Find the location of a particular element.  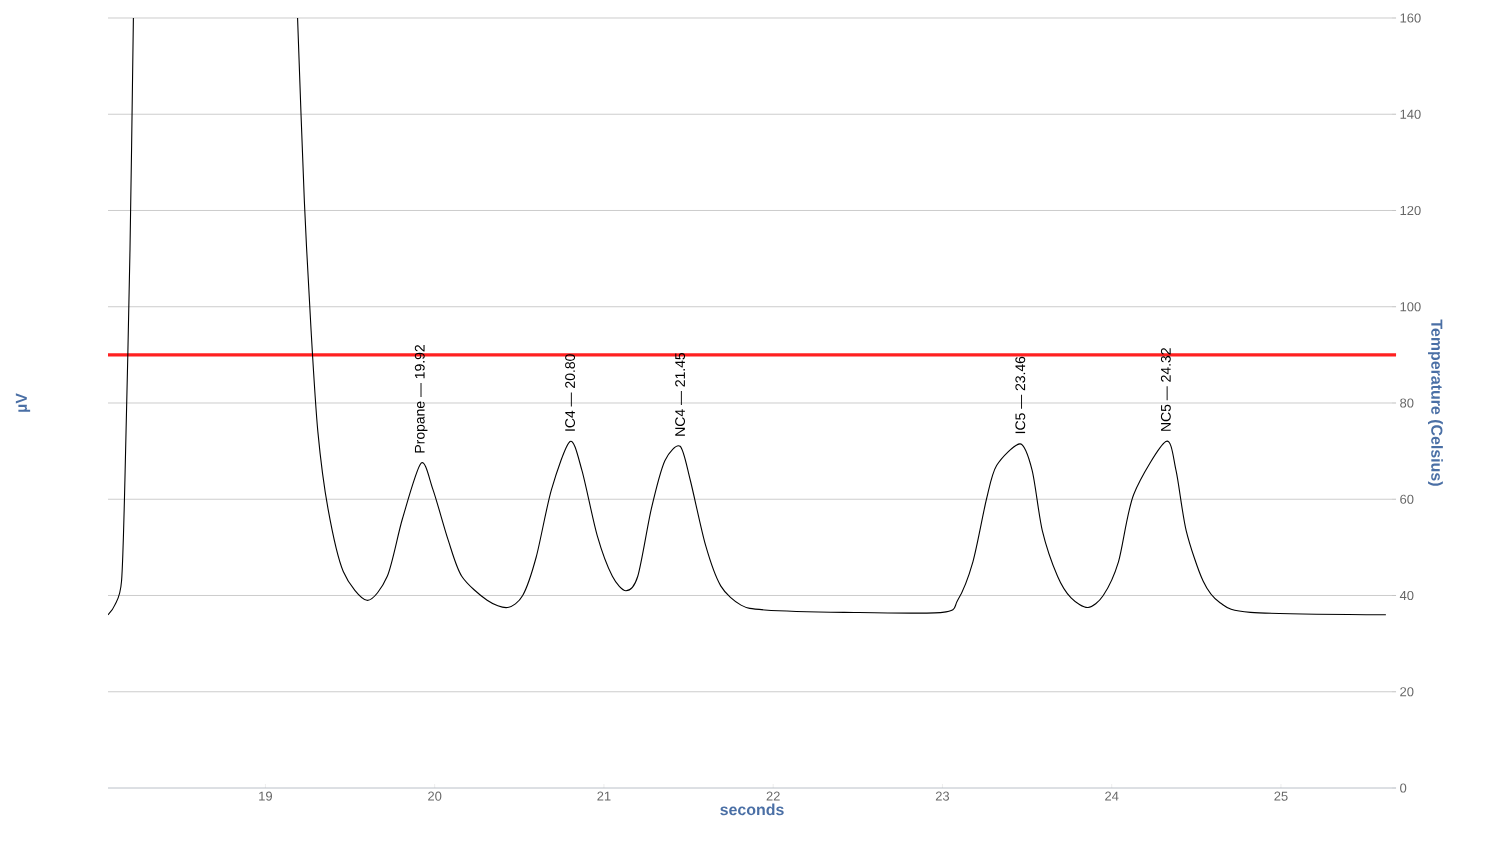

y2-tick-label: 60 is located at coordinates (1407, 499).